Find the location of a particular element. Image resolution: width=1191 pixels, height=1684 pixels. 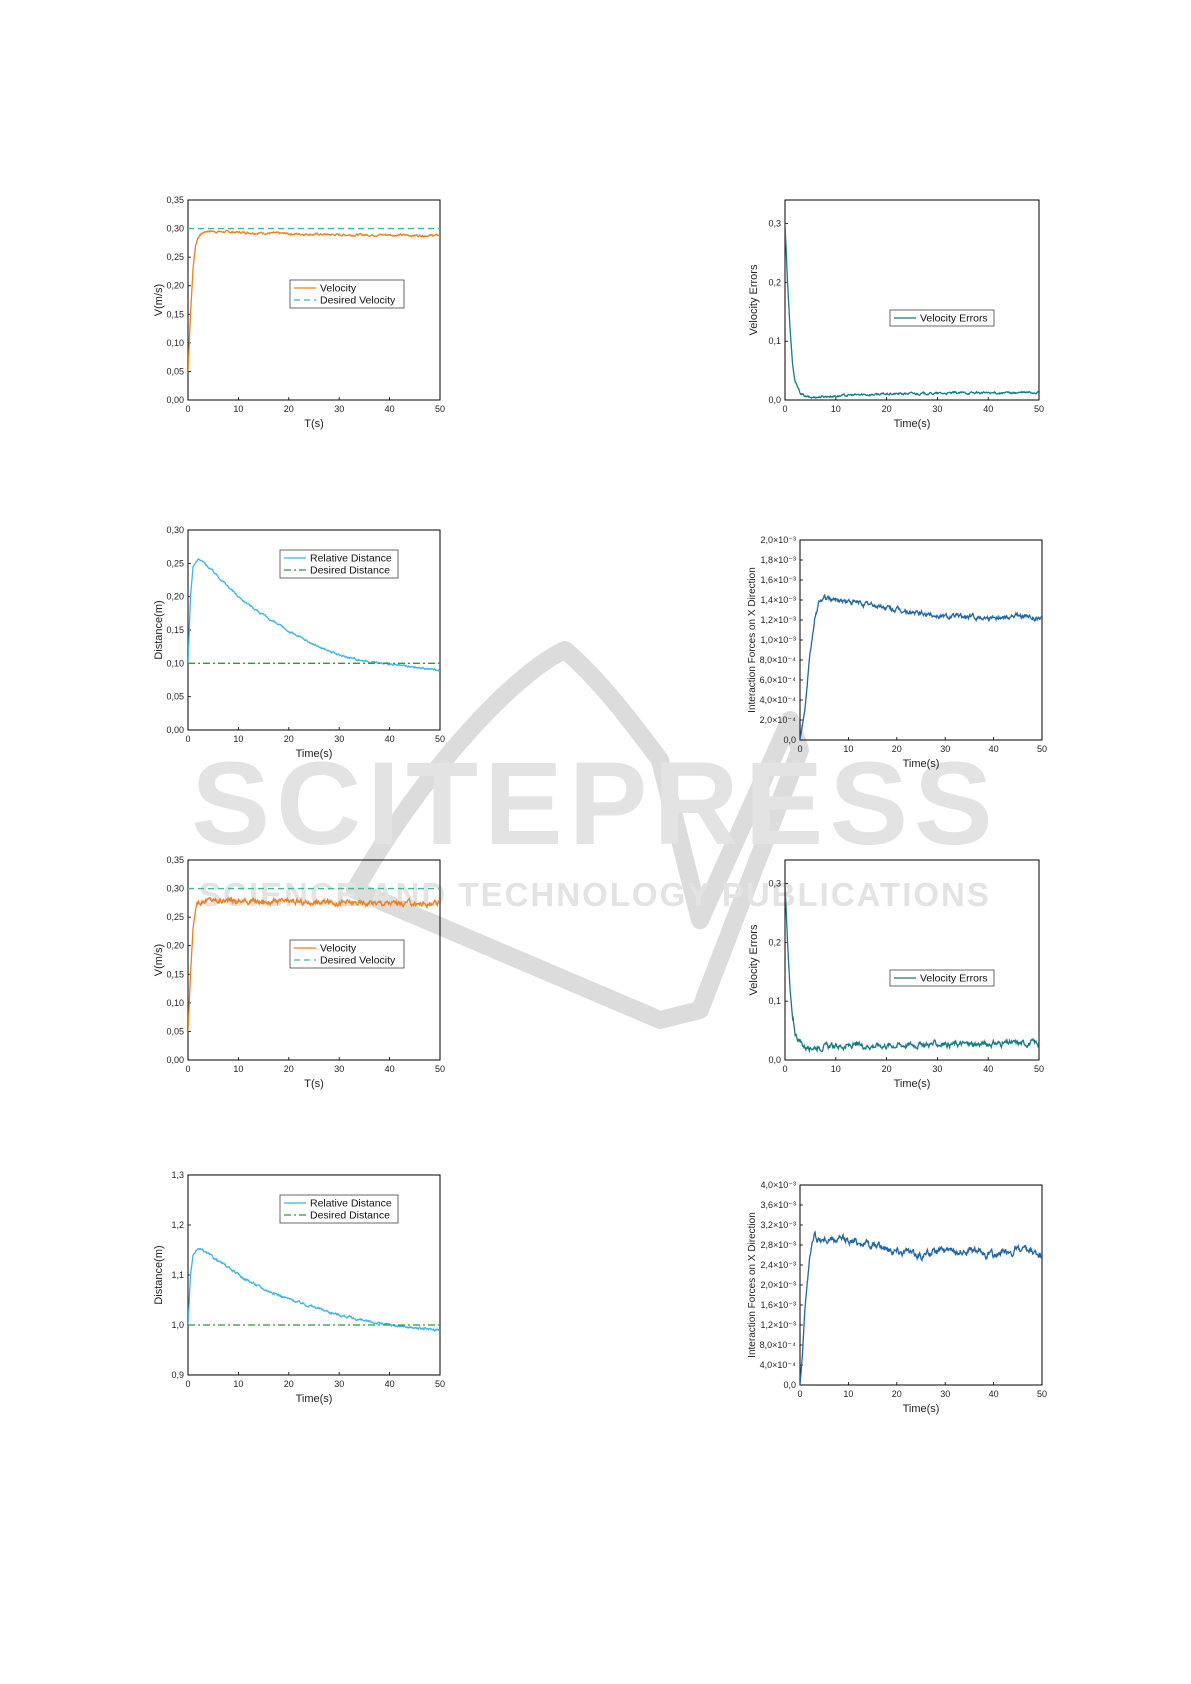

y-tick-label: 3,6×10⁻³ is located at coordinates (778, 1205).